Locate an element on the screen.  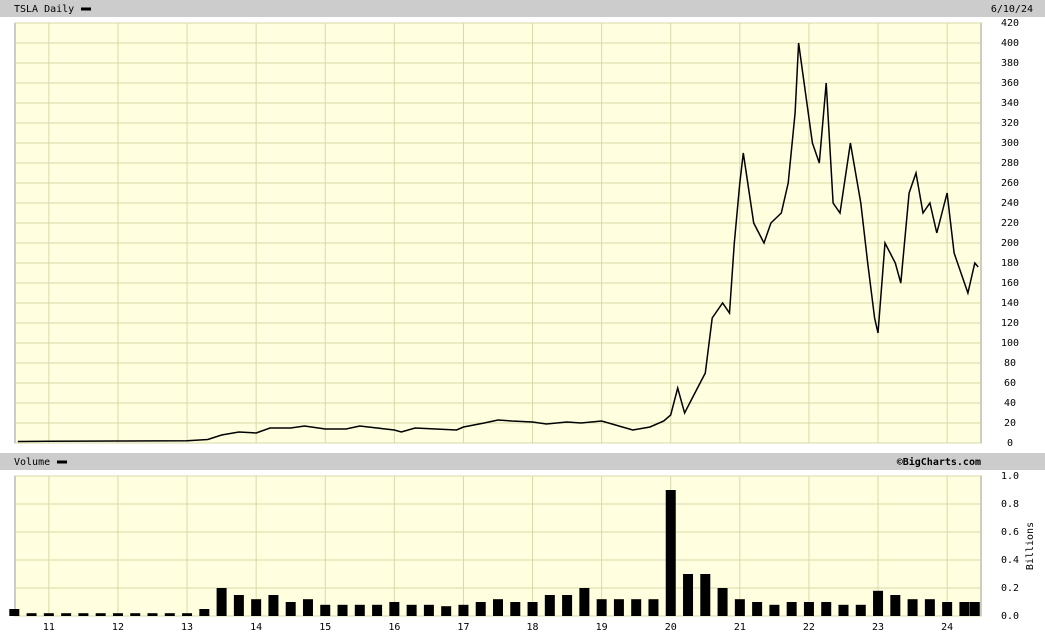
y-tick-label: 420 is located at coordinates (1010, 23).